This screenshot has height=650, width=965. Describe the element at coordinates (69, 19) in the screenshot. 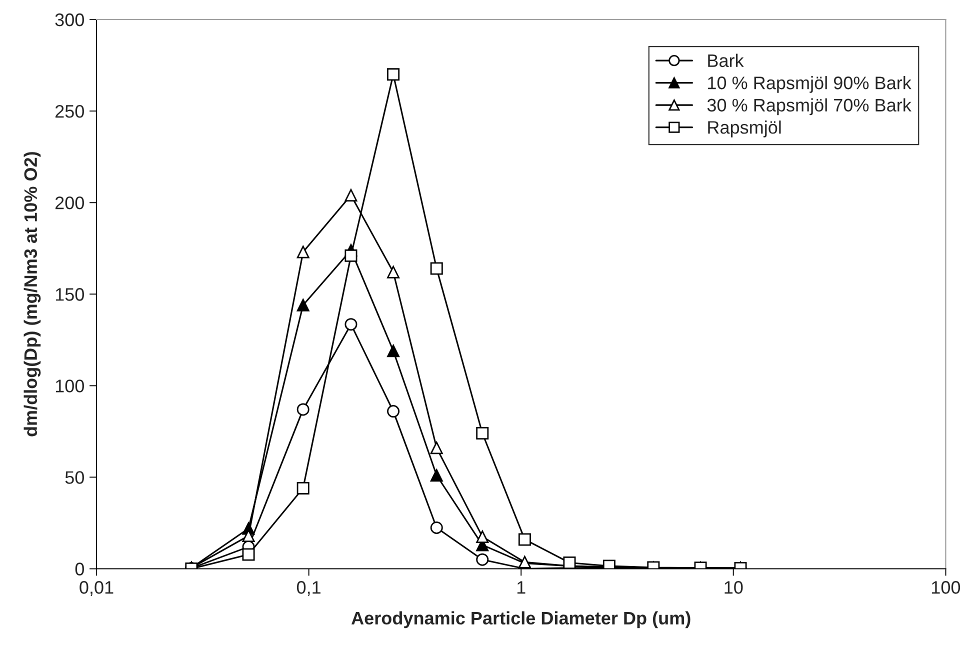

I see `y-tick-label: 300` at that location.